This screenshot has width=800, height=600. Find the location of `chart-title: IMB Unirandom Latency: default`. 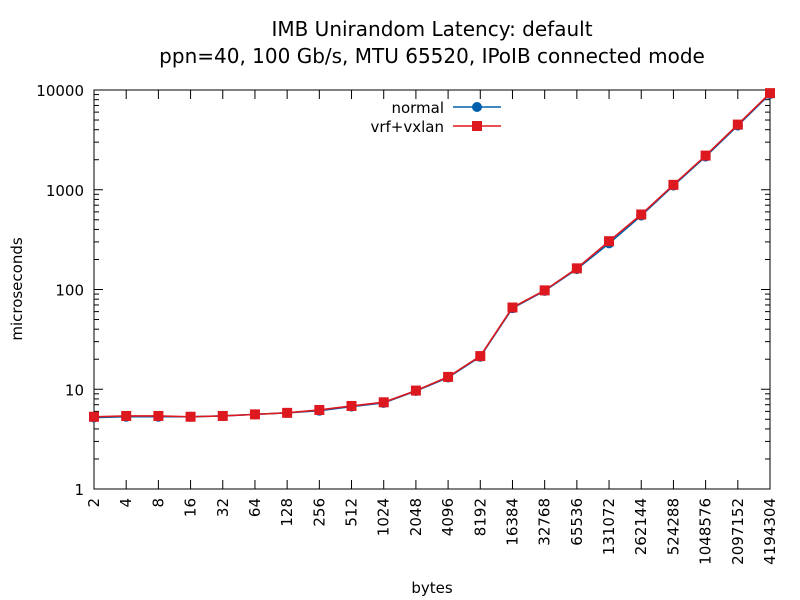

chart-title: IMB Unirandom Latency: default is located at coordinates (431, 29).